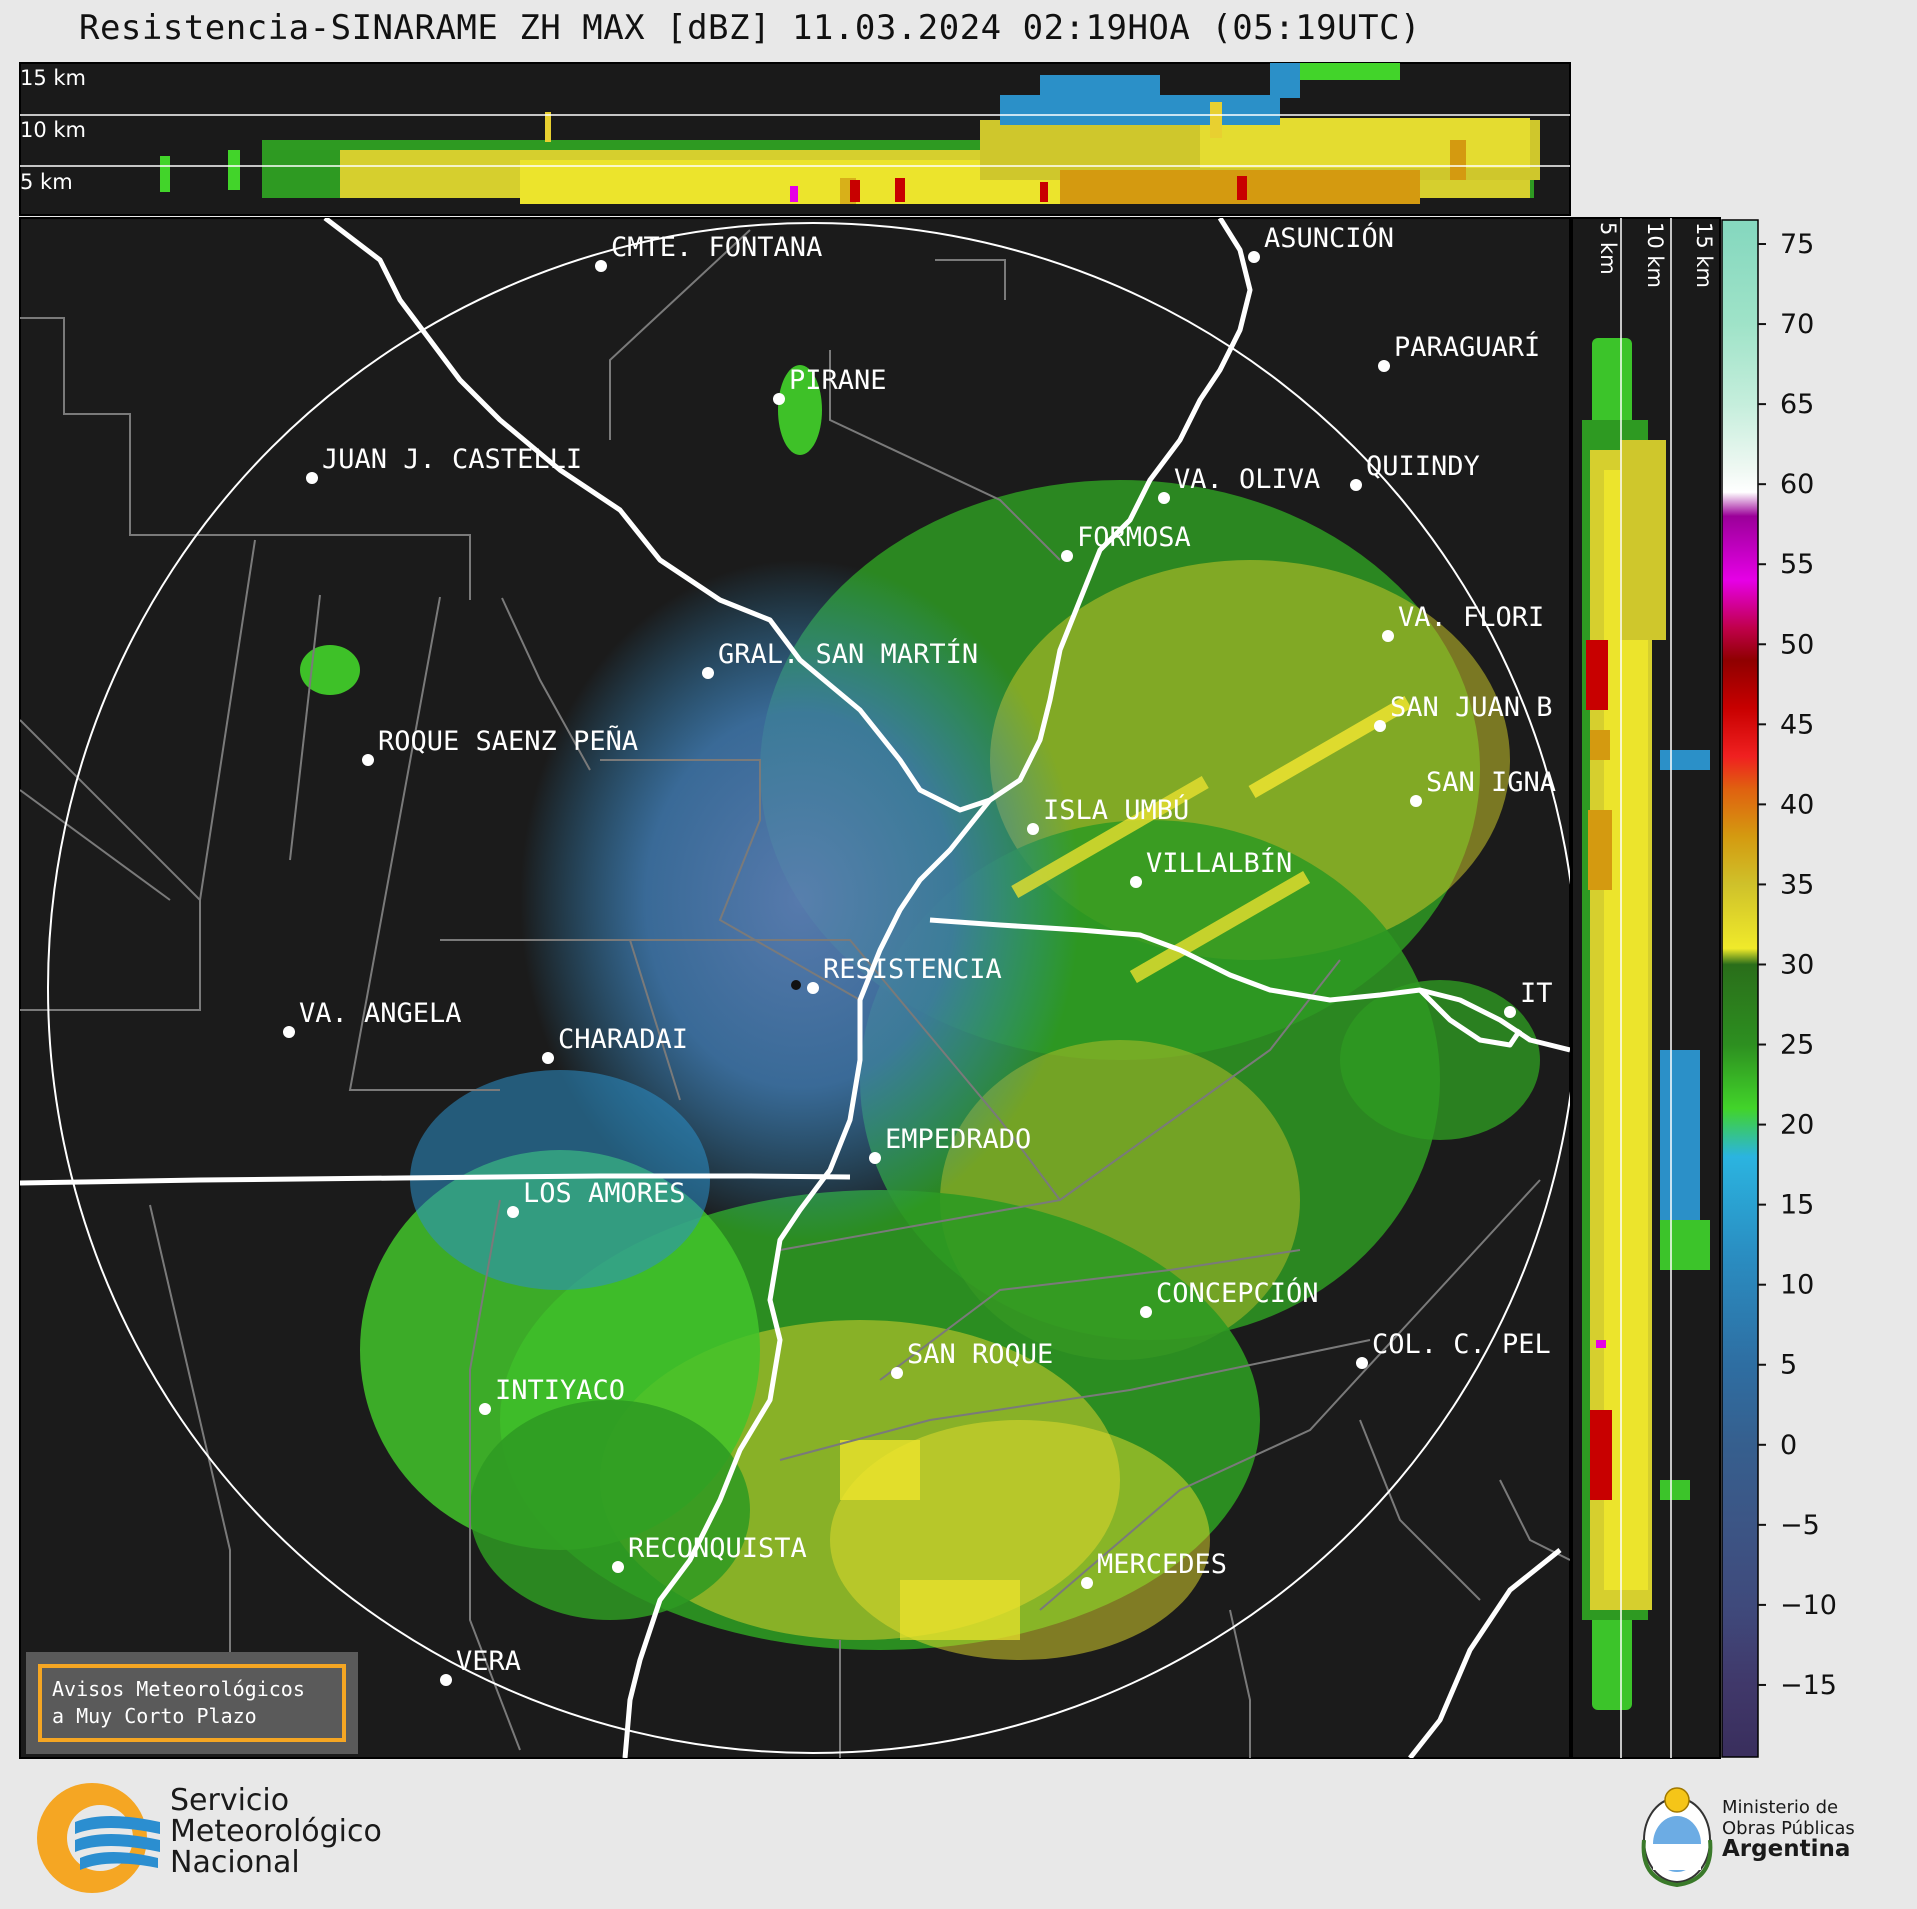  Describe the element at coordinates (1797, 324) in the screenshot. I see `colorbar-tick-label: 70` at that location.